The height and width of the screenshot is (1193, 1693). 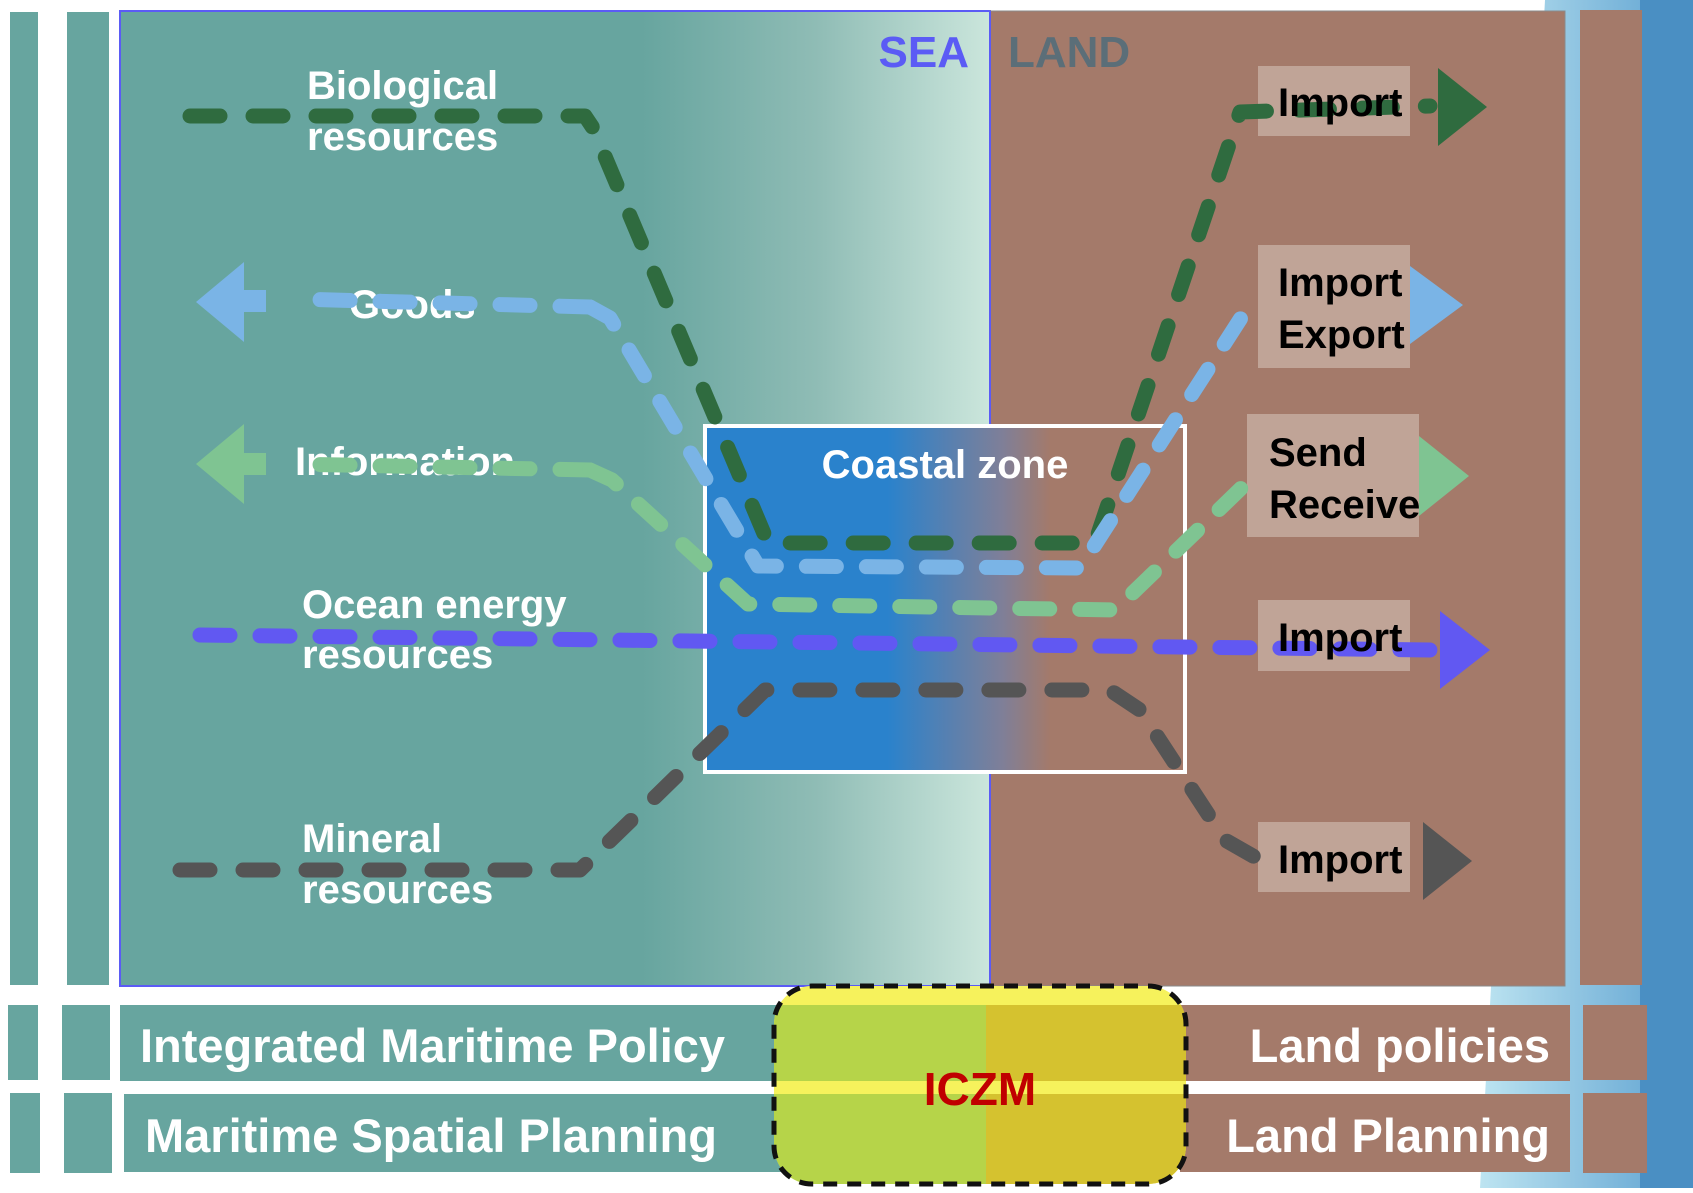 What do you see at coordinates (1086, 1043) in the screenshot?
I see `iczm-land-policy-part` at bounding box center [1086, 1043].